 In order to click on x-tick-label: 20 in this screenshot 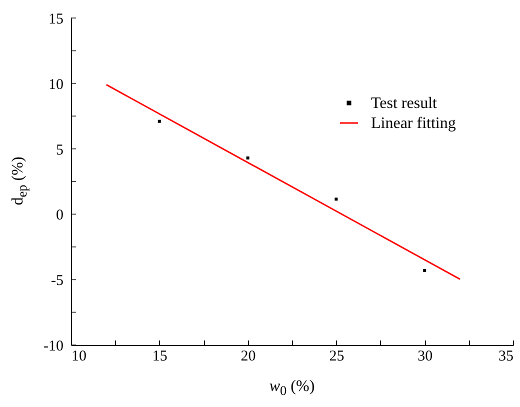, I will do `click(248, 356)`.